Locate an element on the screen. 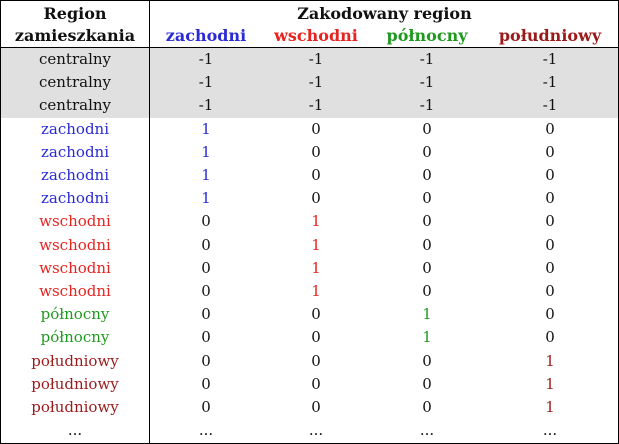 This screenshot has width=619, height=444. header-region-label-line2: zamieszkania is located at coordinates (75, 35).